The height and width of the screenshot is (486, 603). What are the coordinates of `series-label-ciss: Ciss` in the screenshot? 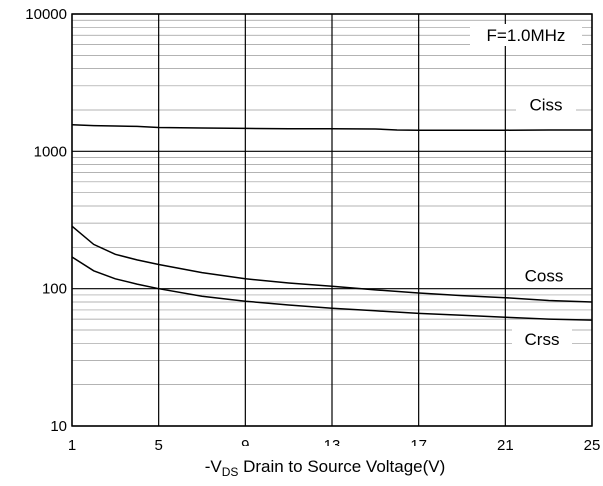 It's located at (545, 104).